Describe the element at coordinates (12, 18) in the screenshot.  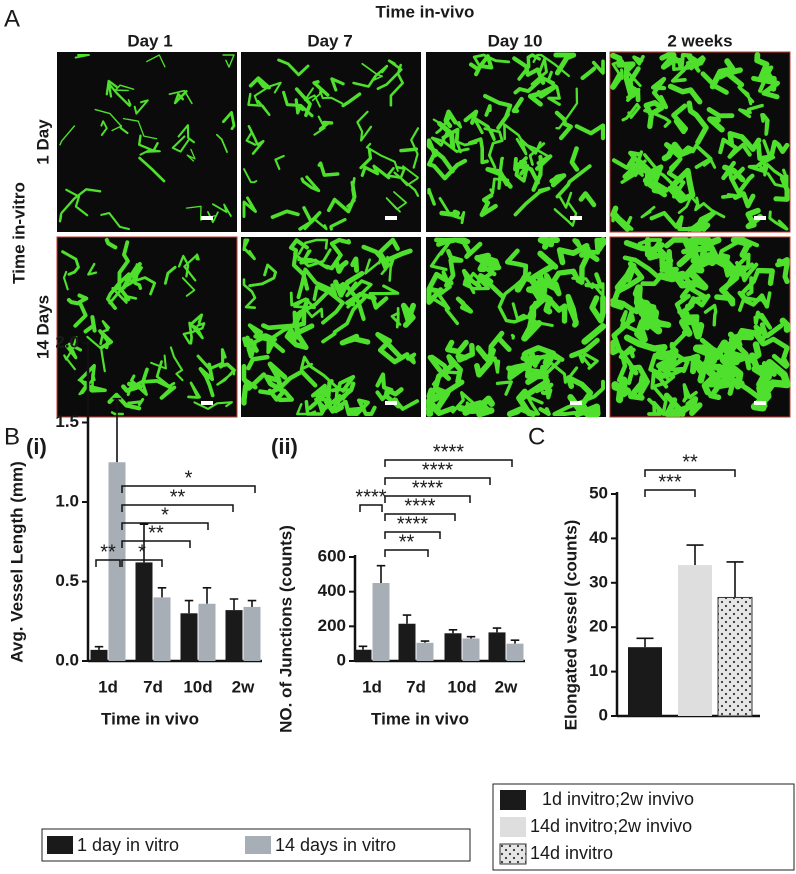
I see `panel-label: A` at that location.